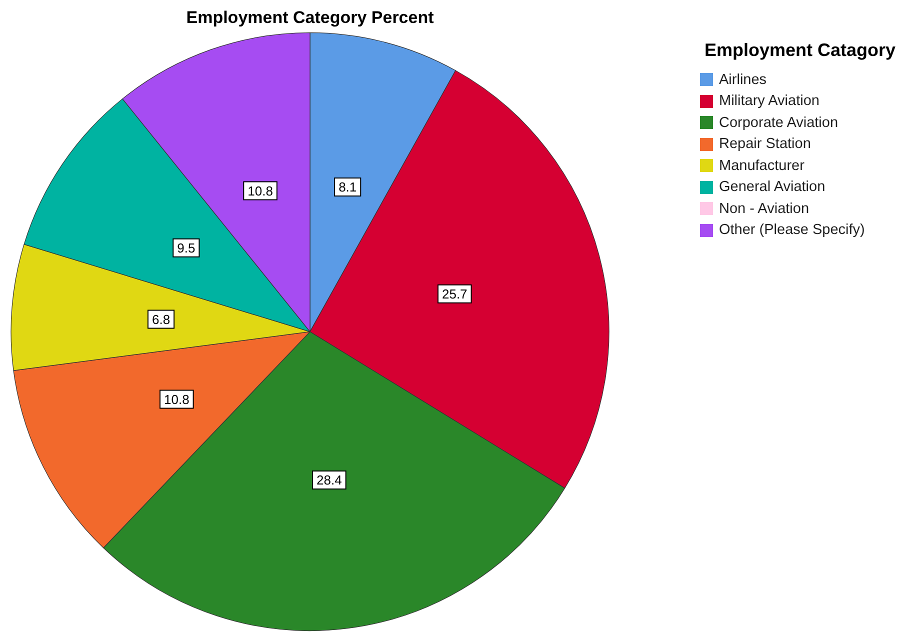 The height and width of the screenshot is (633, 905). Describe the element at coordinates (347, 187) in the screenshot. I see `data-label: 8.1` at that location.